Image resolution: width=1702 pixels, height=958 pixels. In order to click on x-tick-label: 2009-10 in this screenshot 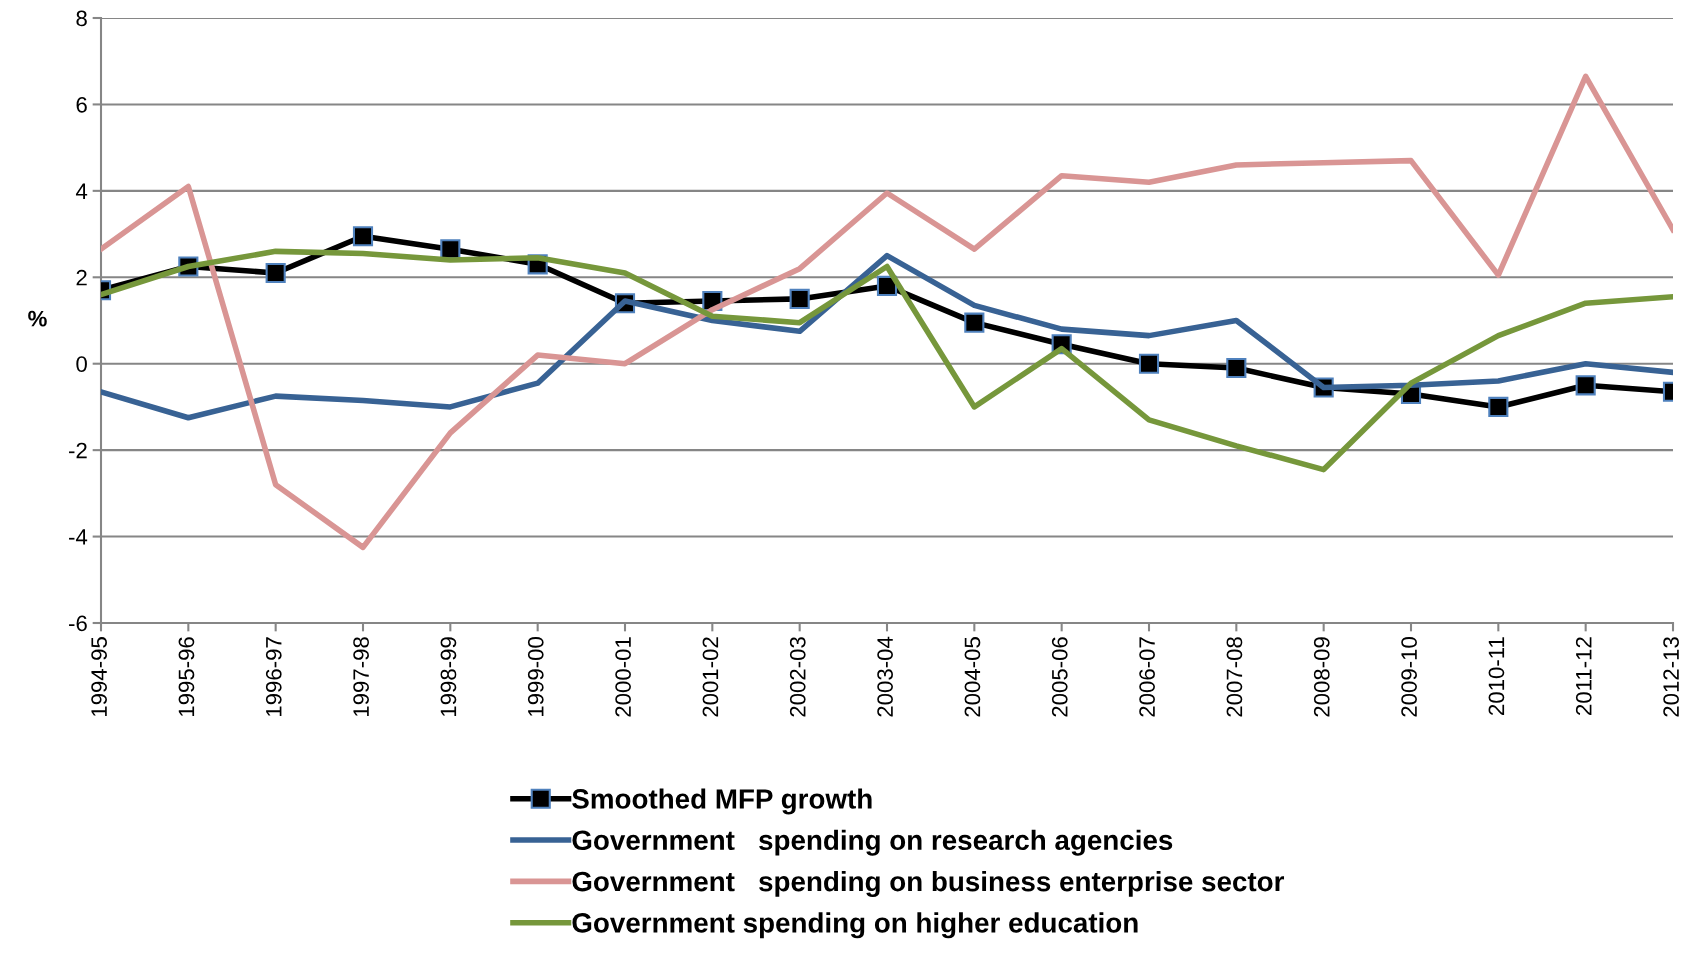, I will do `click(1409, 677)`.